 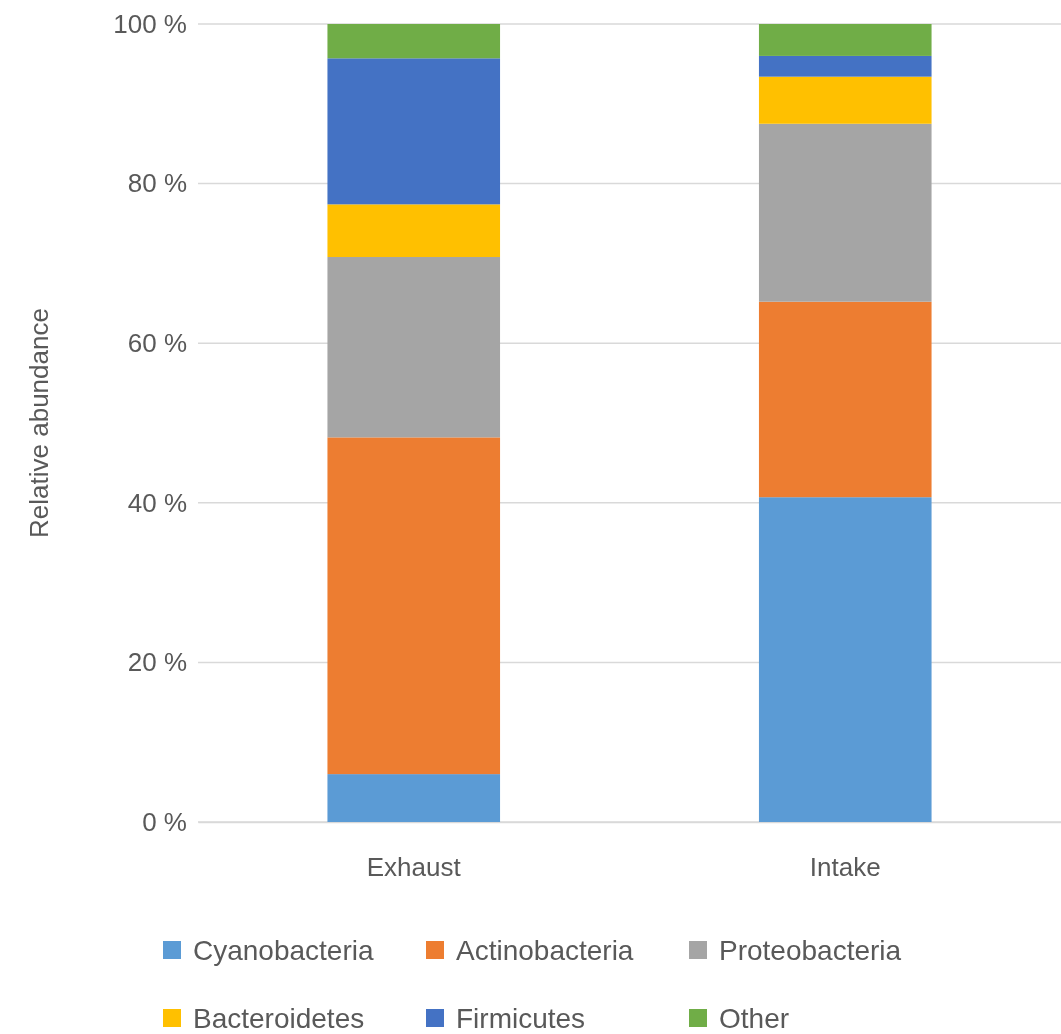 I want to click on y-axis-title: Relative abundance, so click(x=39, y=423).